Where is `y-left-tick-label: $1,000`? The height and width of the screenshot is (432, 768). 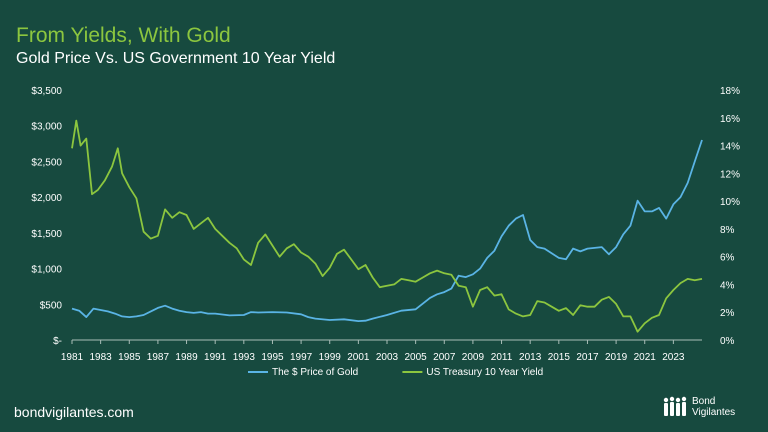
y-left-tick-label: $1,000 is located at coordinates (46, 270).